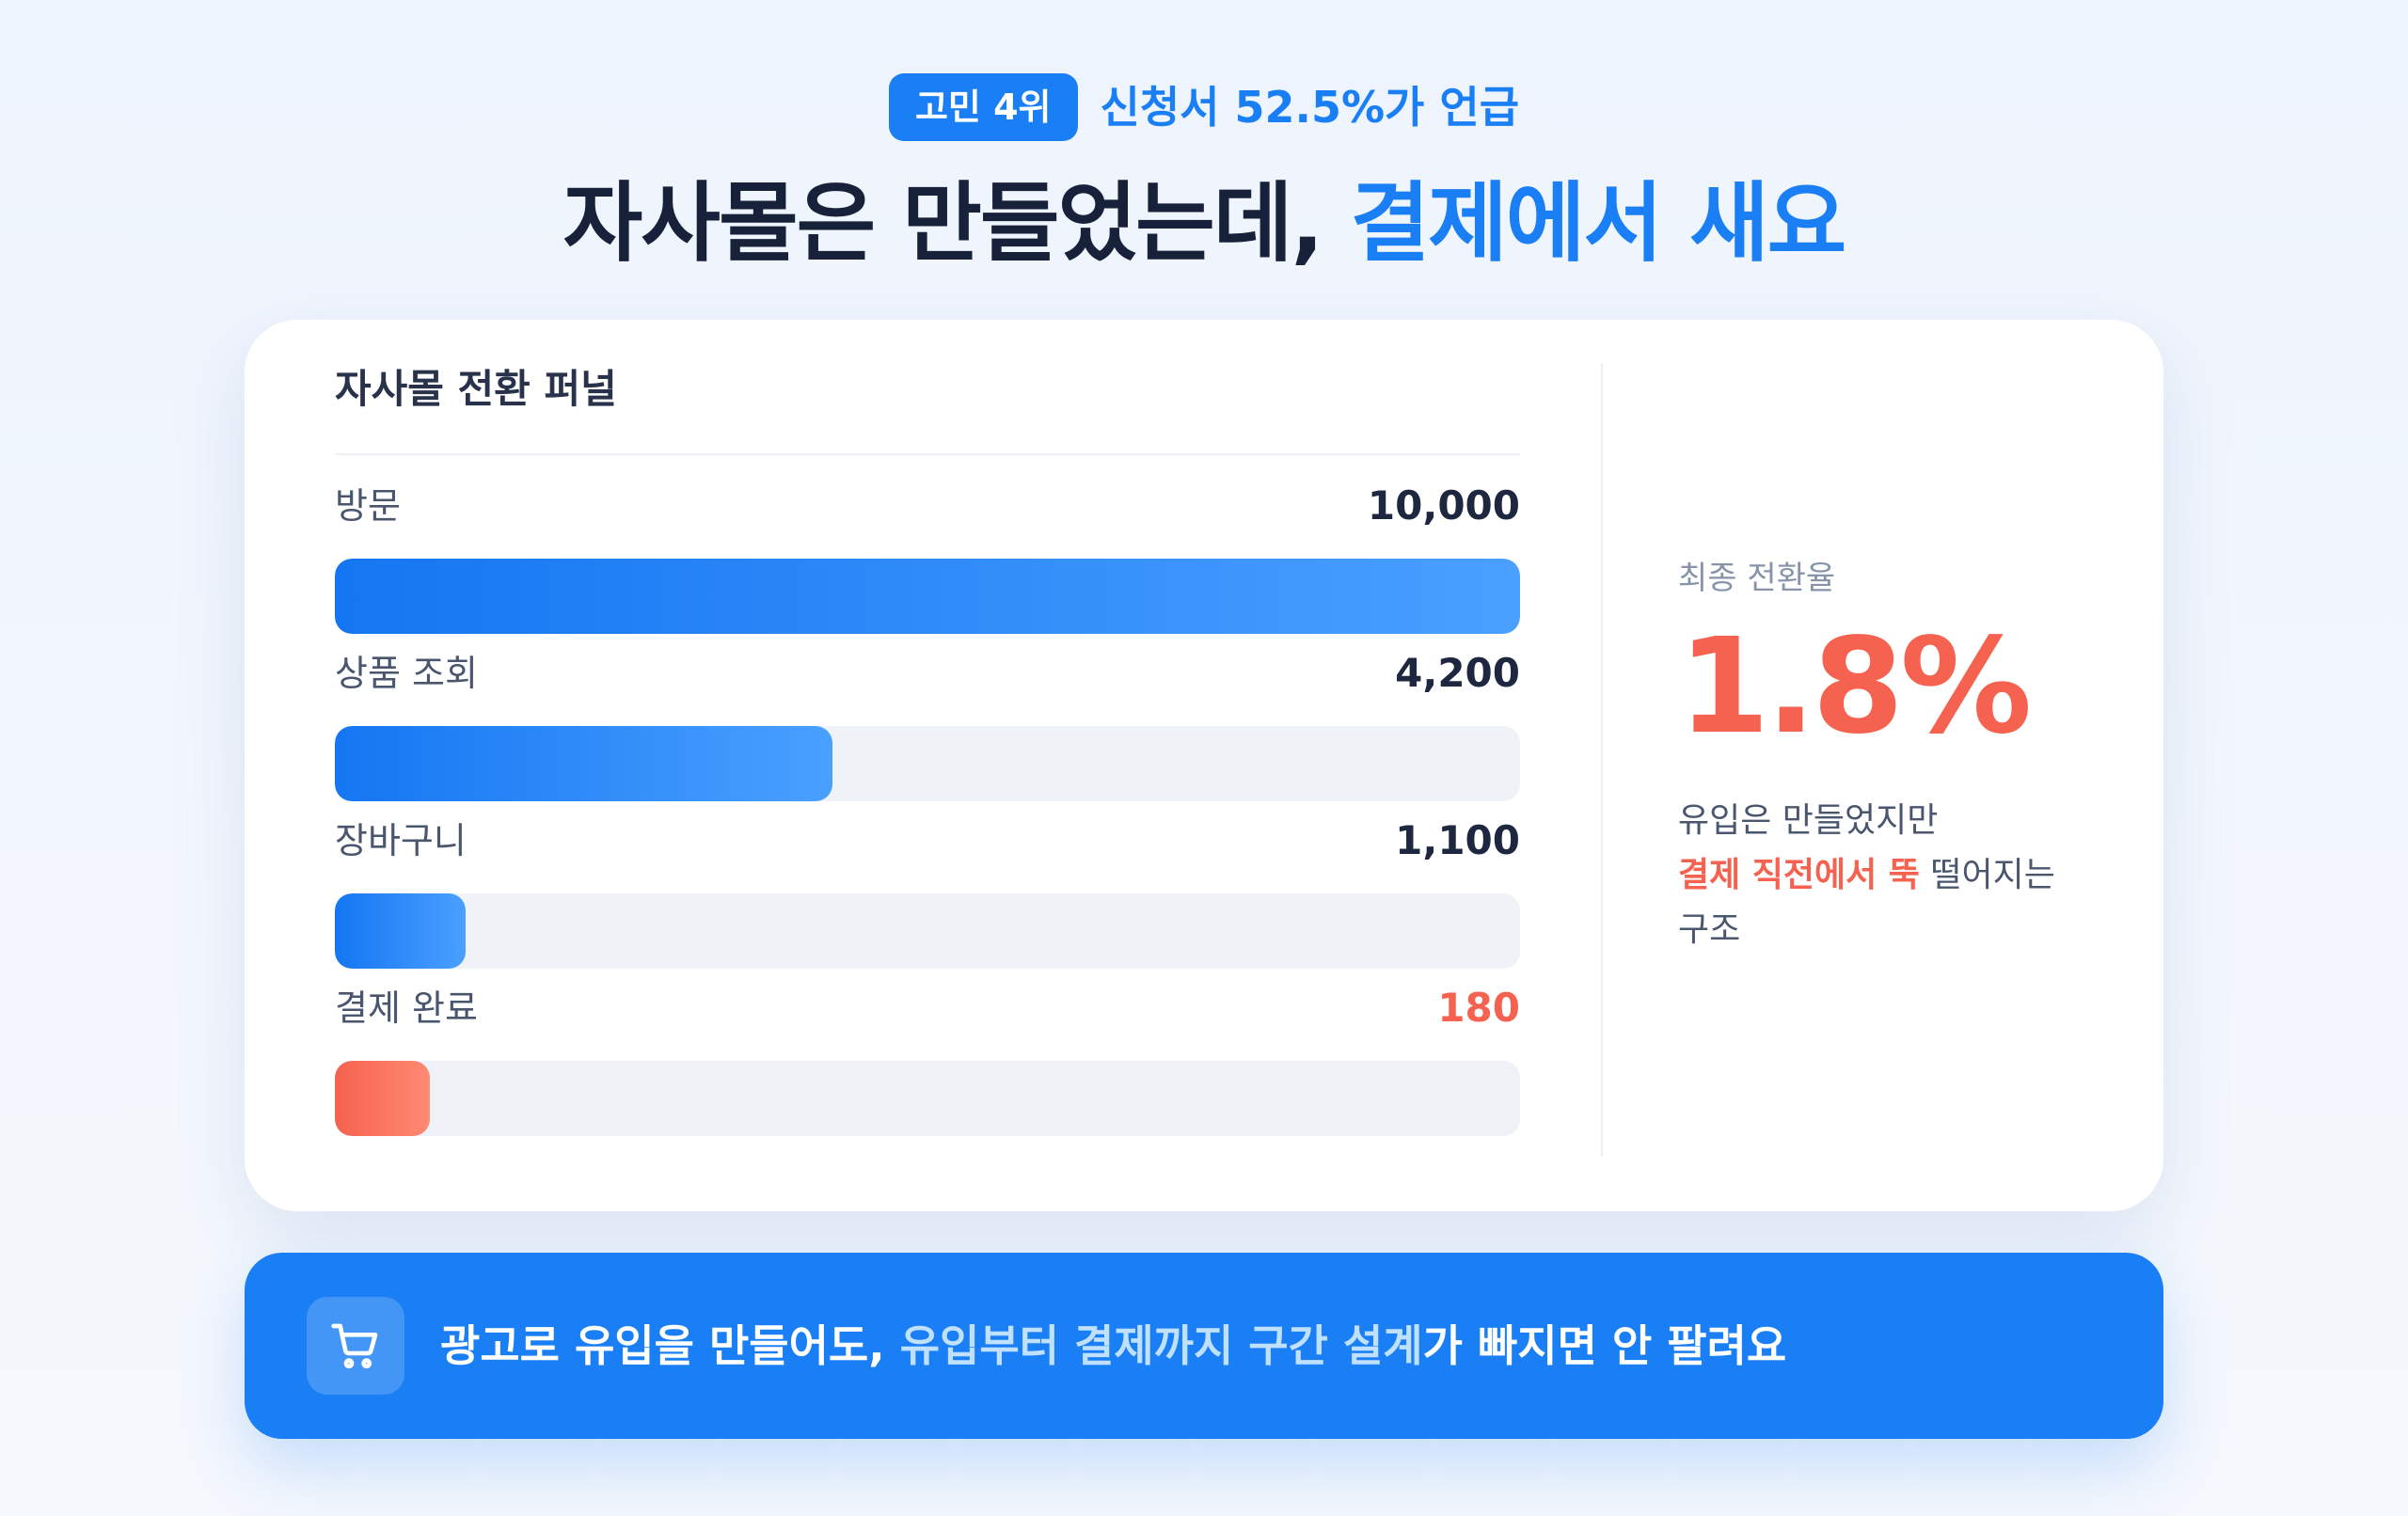 The width and height of the screenshot is (2408, 1516). I want to click on funnel-row: 결제 완료 180, so click(928, 1065).